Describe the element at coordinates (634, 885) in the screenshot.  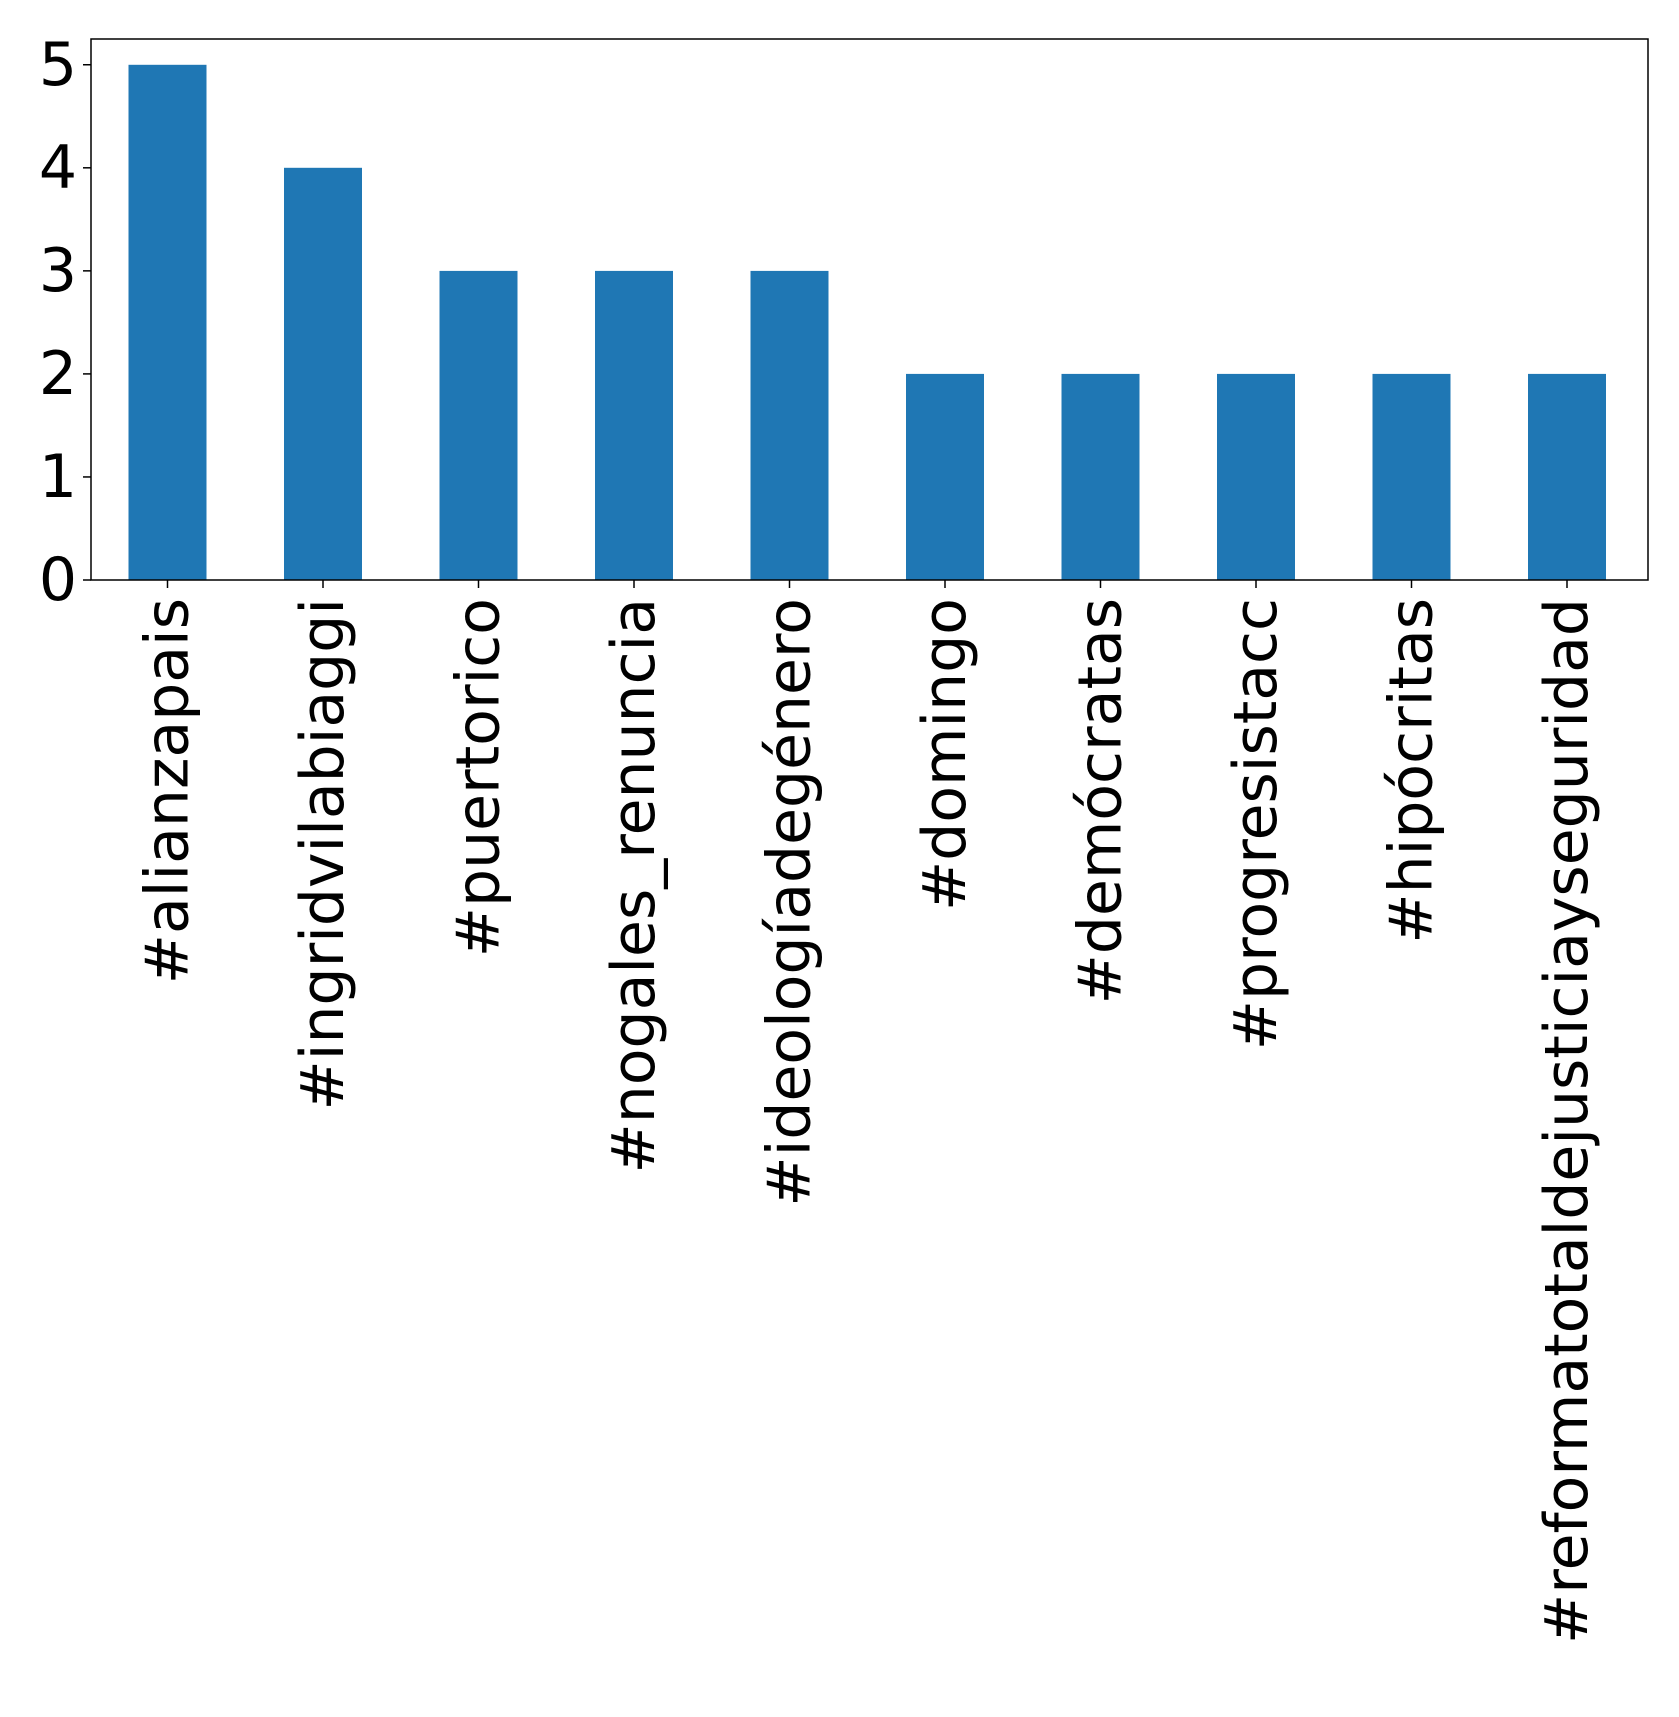
I see `x-tick-label: #nogales_renuncia` at that location.